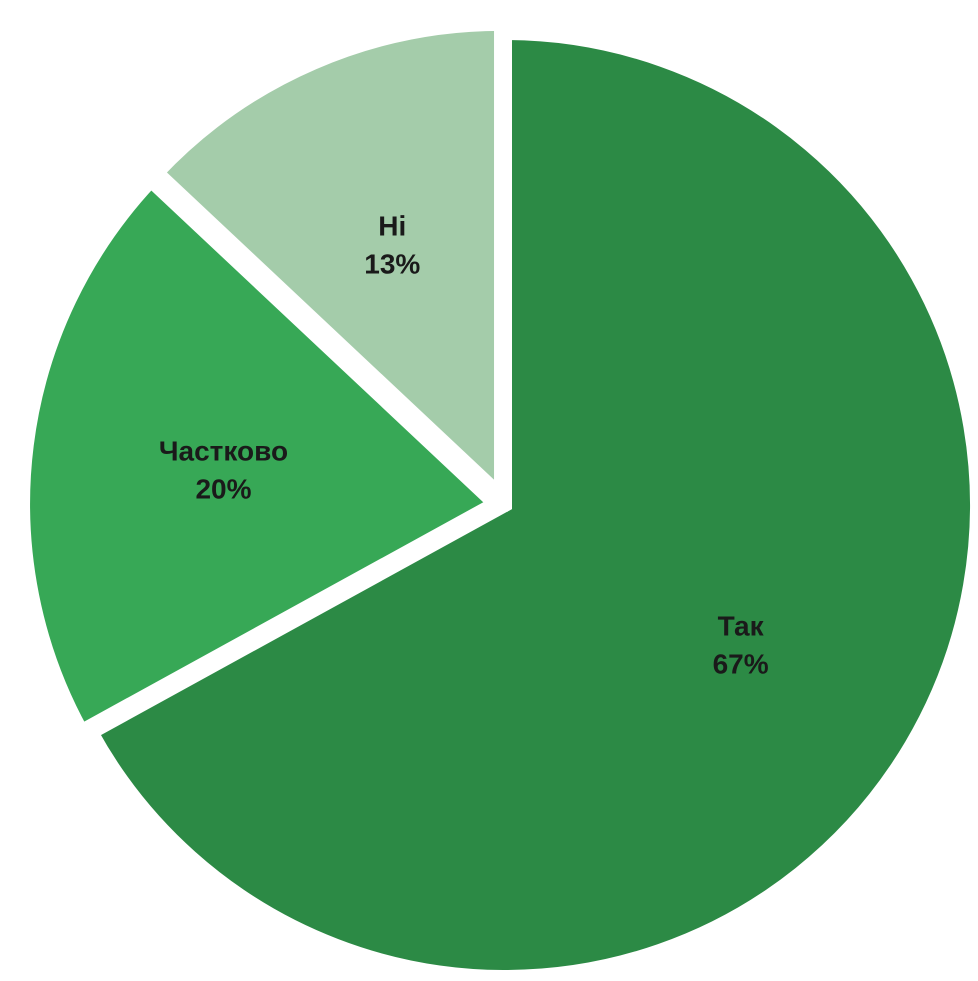  Describe the element at coordinates (223, 450) in the screenshot. I see `slice-category-label: Частково` at that location.